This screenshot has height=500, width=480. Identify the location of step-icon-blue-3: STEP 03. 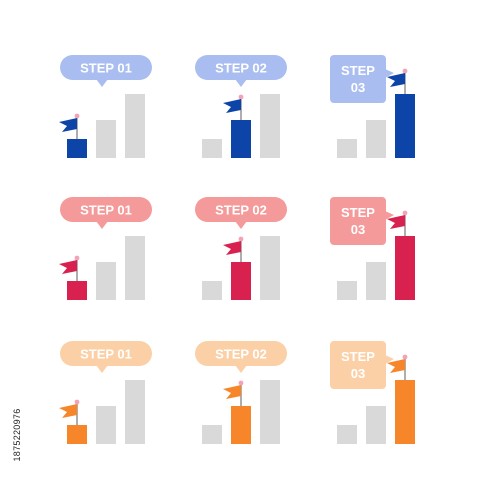
(372, 106).